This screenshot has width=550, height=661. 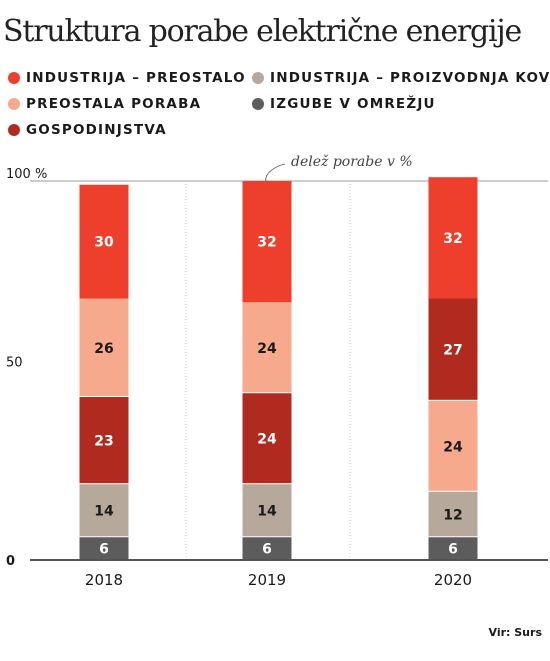 I want to click on annotation-layer: delež porabe v %, so click(x=339, y=167).